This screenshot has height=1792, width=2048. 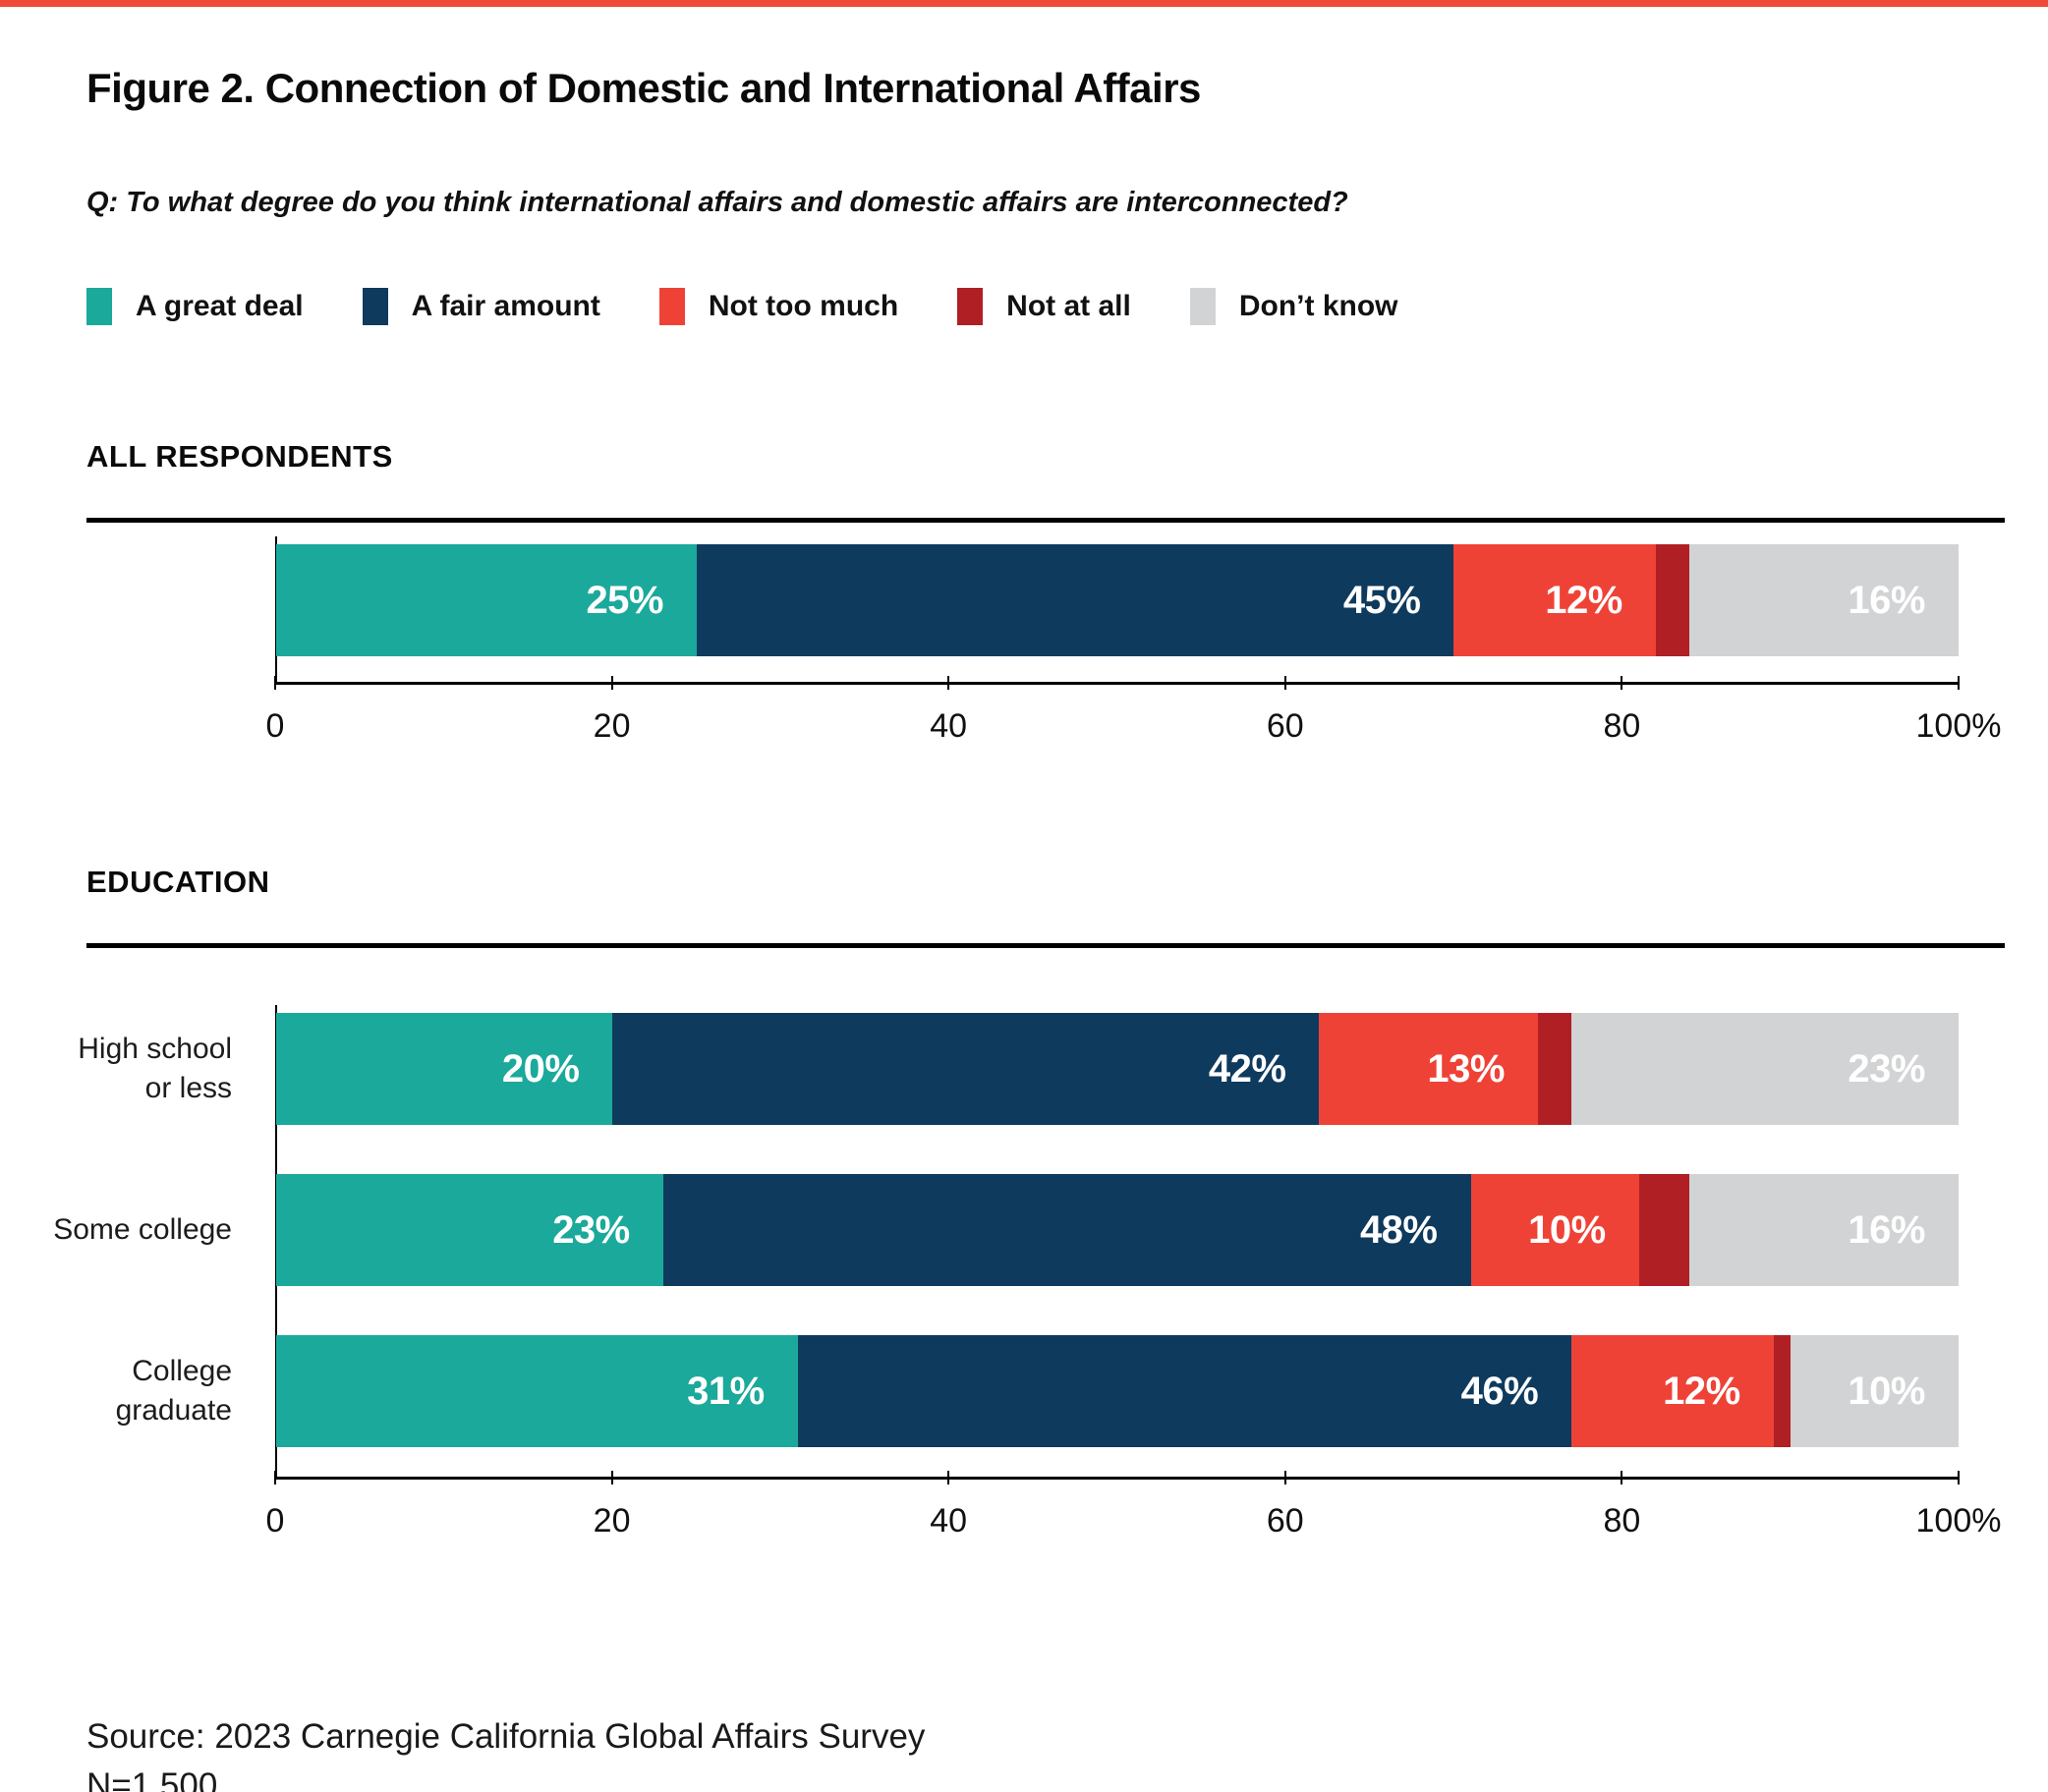 I want to click on bar-row-label-line: graduate, so click(x=173, y=1410).